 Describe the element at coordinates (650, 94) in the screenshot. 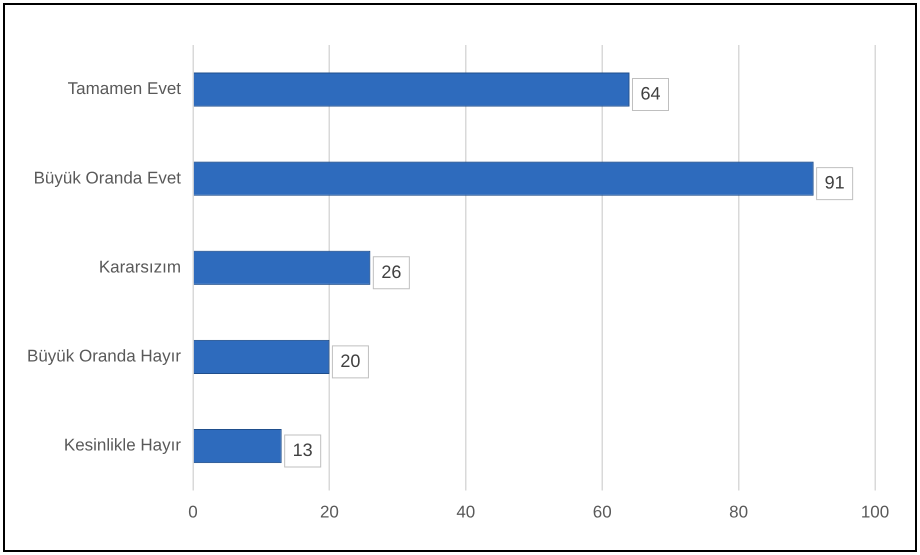

I see `data-label: 64` at that location.